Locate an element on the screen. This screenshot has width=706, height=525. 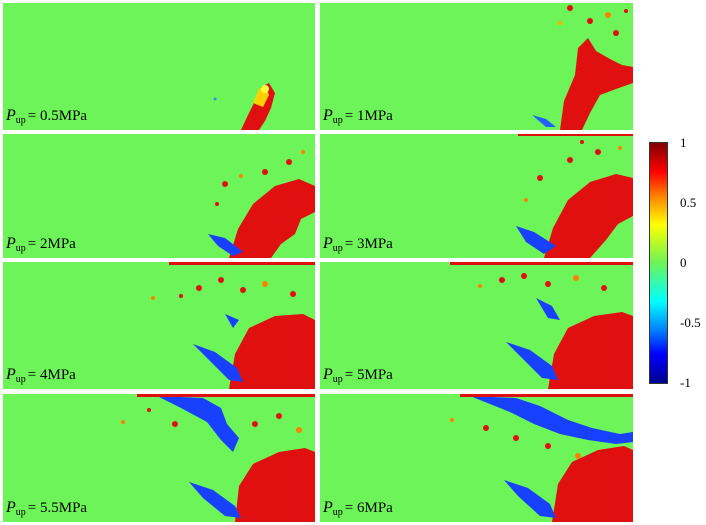
pressure-label: Pup = 0.5MPa is located at coordinates (47, 116).